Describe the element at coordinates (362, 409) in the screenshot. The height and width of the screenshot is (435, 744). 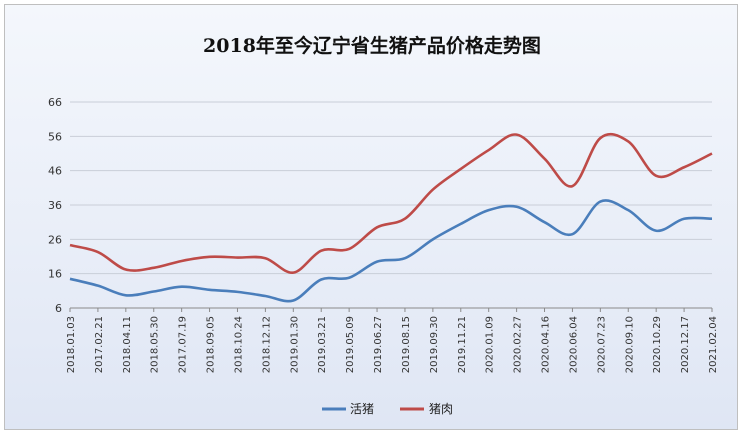
I see `legend-label-live-pig: 活猪` at that location.